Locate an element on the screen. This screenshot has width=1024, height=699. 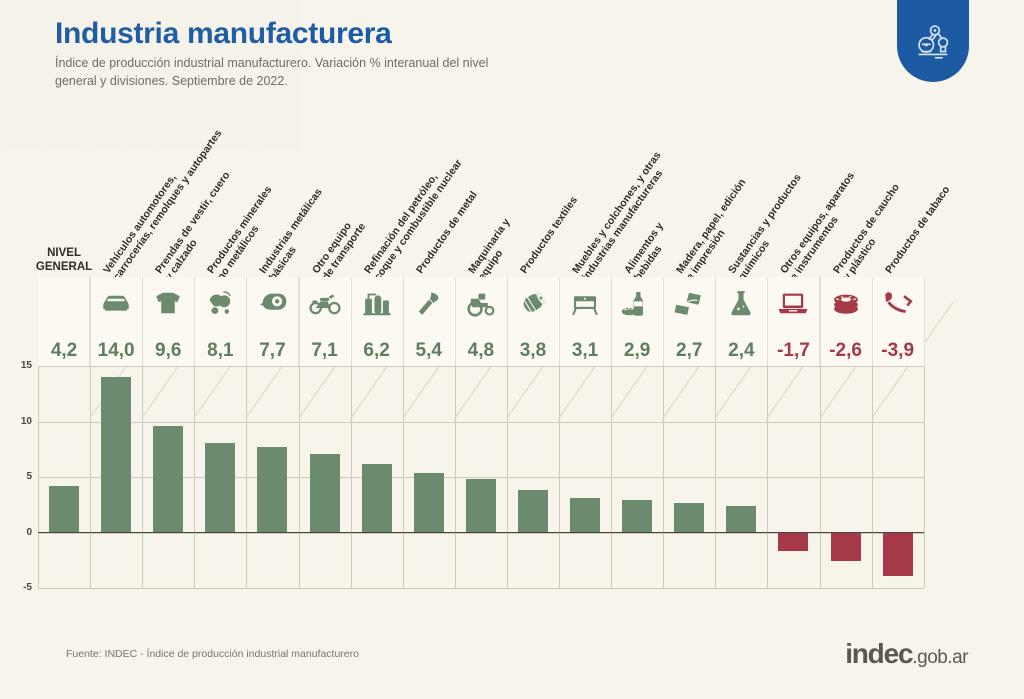
wood-paper-icon is located at coordinates (689, 303).